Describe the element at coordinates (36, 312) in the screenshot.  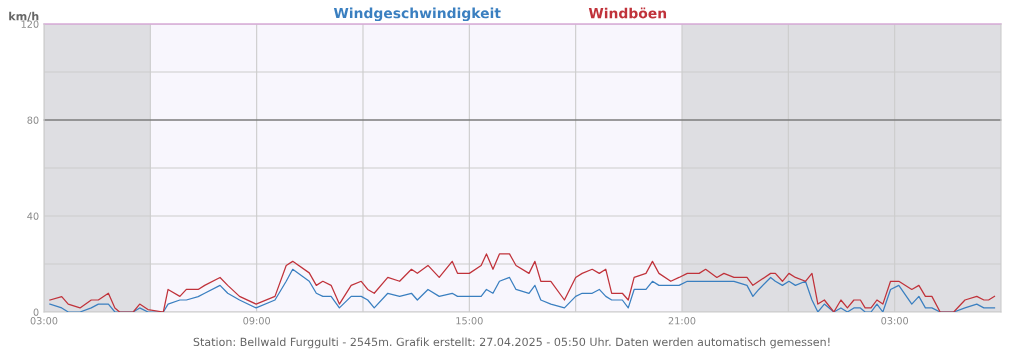
I see `y-tick-label: 0` at that location.